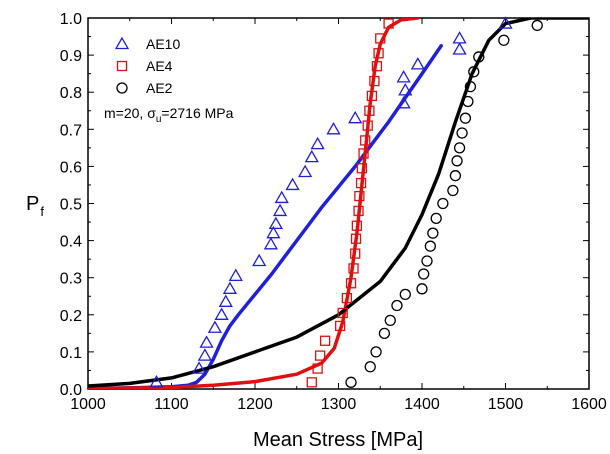 This screenshot has width=610, height=454. Describe the element at coordinates (42, 211) in the screenshot. I see `y-axis-title-sub: f` at that location.